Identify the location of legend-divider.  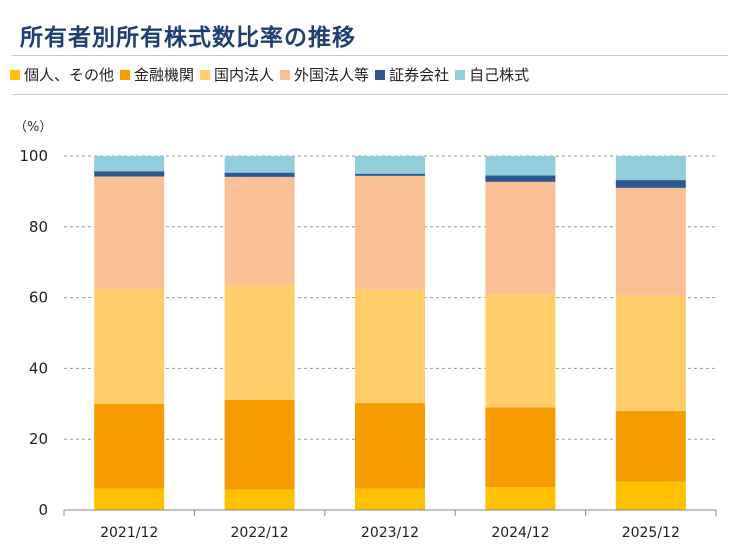
(370, 94).